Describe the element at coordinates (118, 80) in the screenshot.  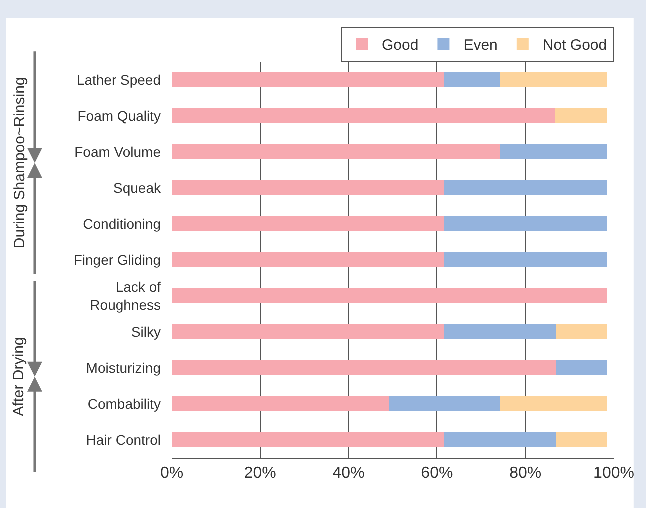
I see `y-tick-label: Lather Speed` at that location.